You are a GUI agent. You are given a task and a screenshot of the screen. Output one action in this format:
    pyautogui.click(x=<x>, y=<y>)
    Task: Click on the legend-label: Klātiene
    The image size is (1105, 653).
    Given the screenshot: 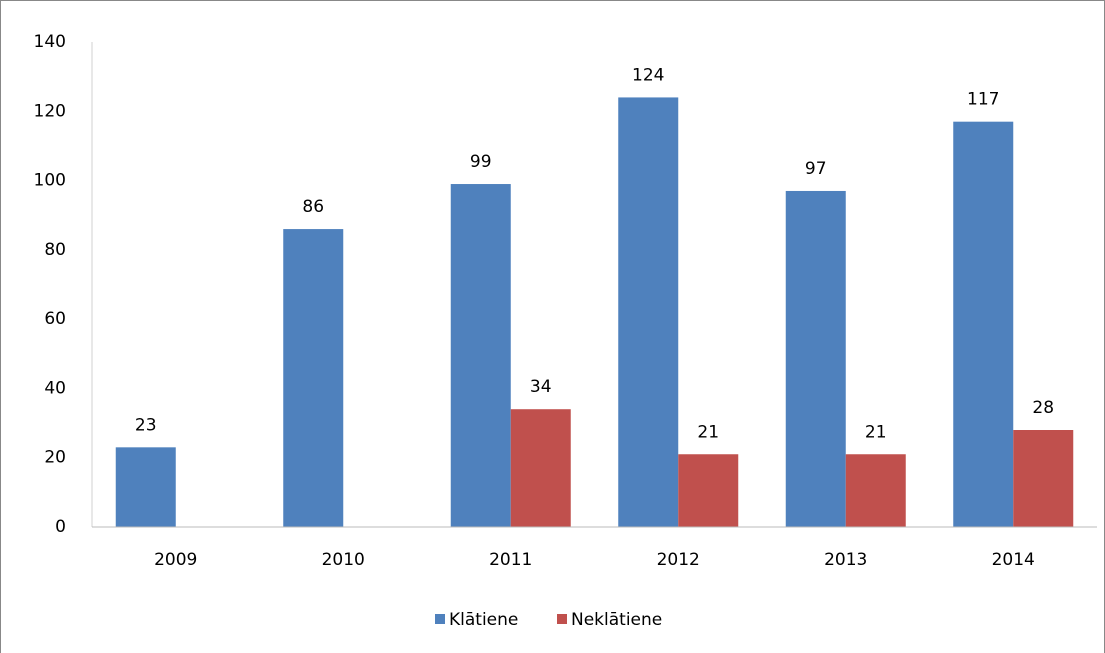 What is the action you would take?
    pyautogui.click(x=483, y=620)
    